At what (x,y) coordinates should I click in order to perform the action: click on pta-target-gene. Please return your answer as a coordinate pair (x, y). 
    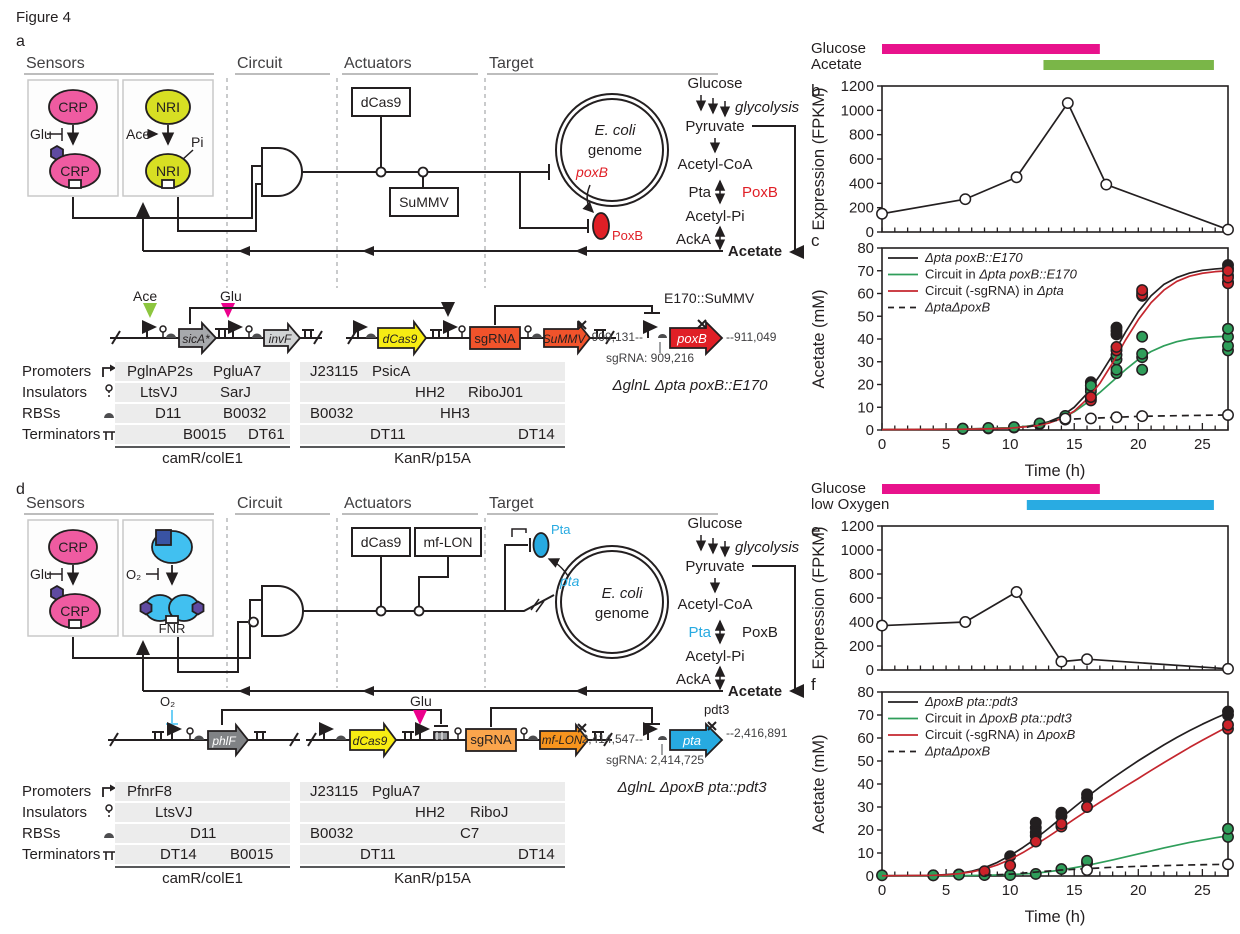
    Looking at the image, I should click on (696, 740).